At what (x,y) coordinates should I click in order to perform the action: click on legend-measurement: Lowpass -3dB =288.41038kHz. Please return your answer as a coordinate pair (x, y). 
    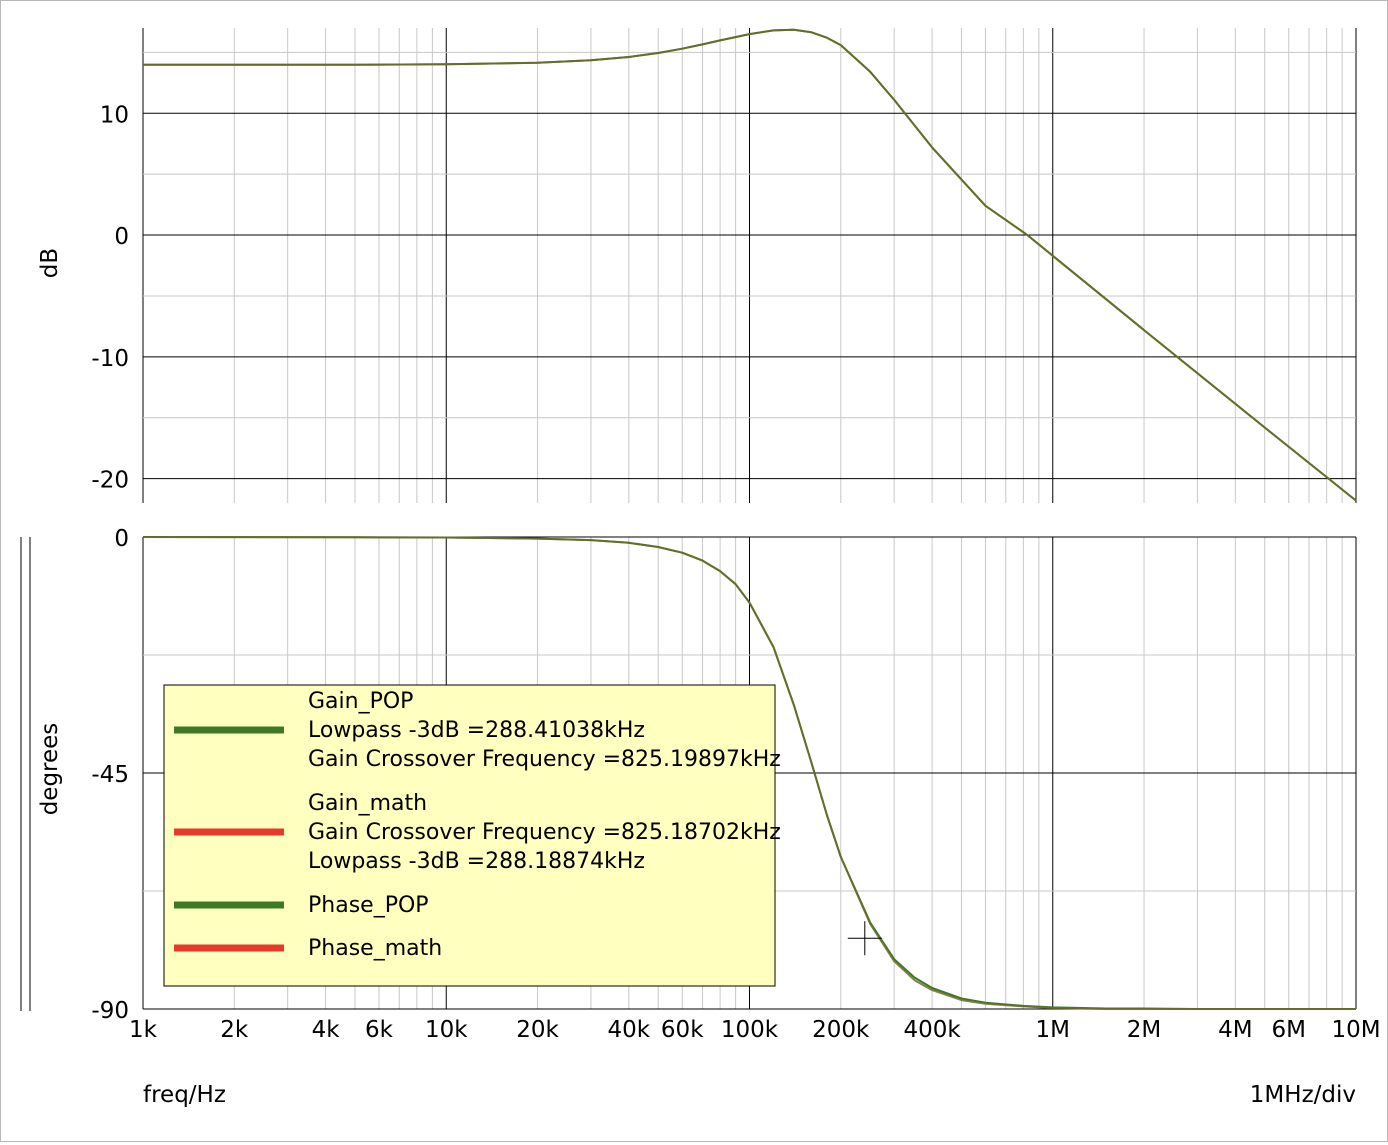
    Looking at the image, I should click on (476, 730).